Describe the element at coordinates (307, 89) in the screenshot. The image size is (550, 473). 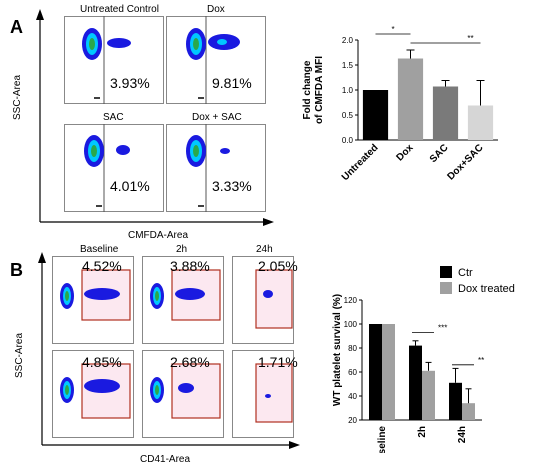
I see `ylabel-line: Fold change` at that location.